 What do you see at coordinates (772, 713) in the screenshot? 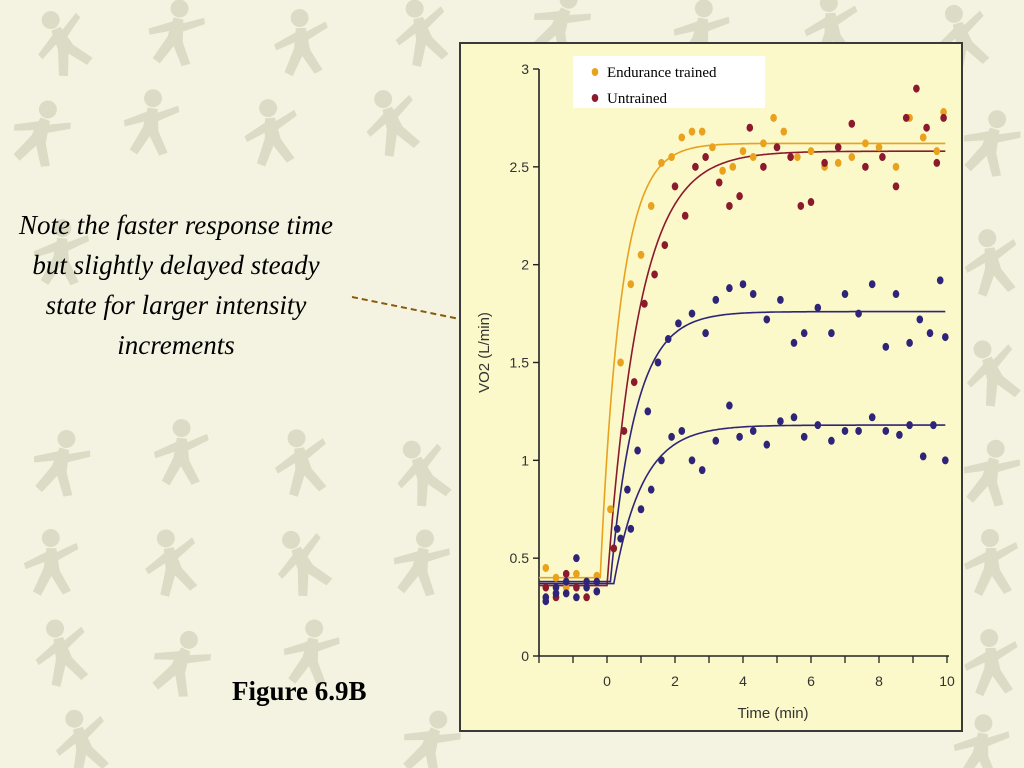
I see `x-axis-title: Time (min)` at bounding box center [772, 713].